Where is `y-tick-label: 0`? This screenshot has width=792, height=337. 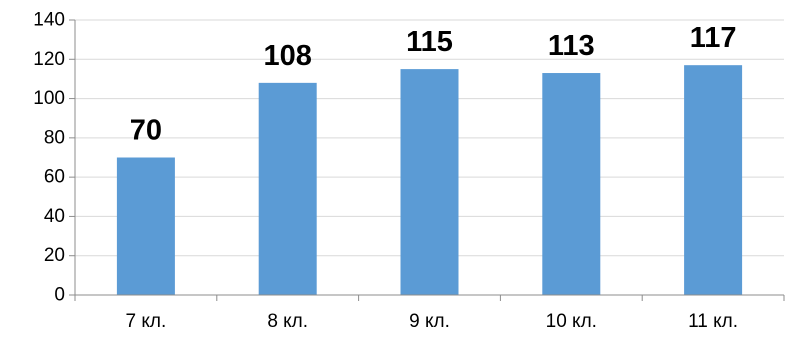 y-tick-label: 0 is located at coordinates (59, 295).